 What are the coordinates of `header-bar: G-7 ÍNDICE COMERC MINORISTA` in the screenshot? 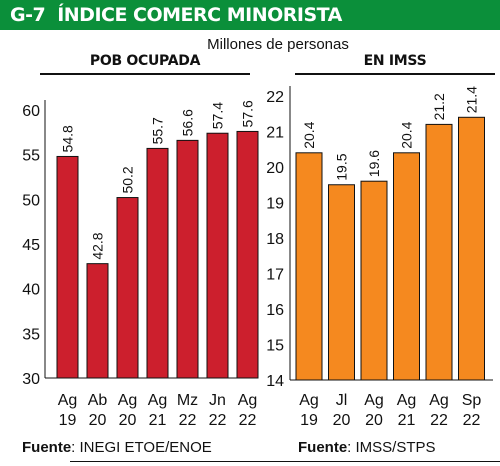 It's located at (250, 15).